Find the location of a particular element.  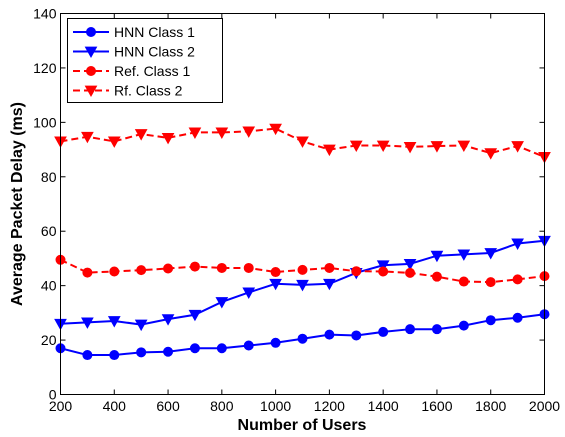

y-tick-label: 0 is located at coordinates (53, 395).